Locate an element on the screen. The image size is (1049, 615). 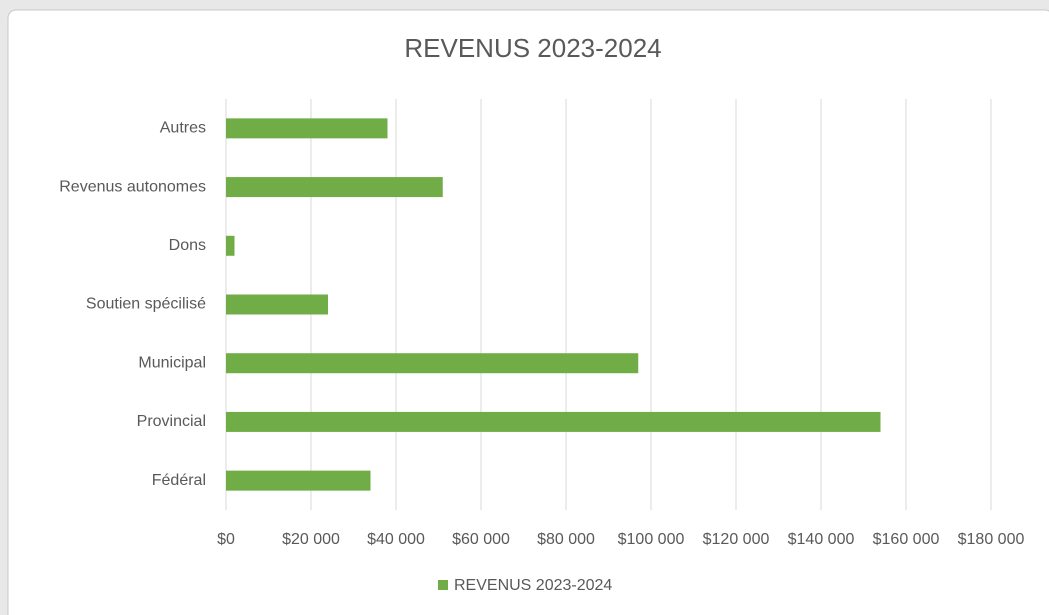
x-tick-label: $20 000 is located at coordinates (311, 539).